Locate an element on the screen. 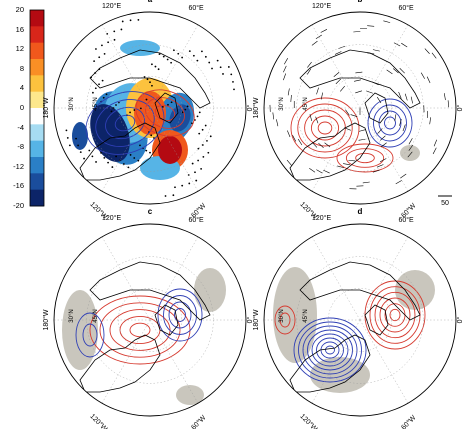  longitude-label: 60°W is located at coordinates (409, 421).